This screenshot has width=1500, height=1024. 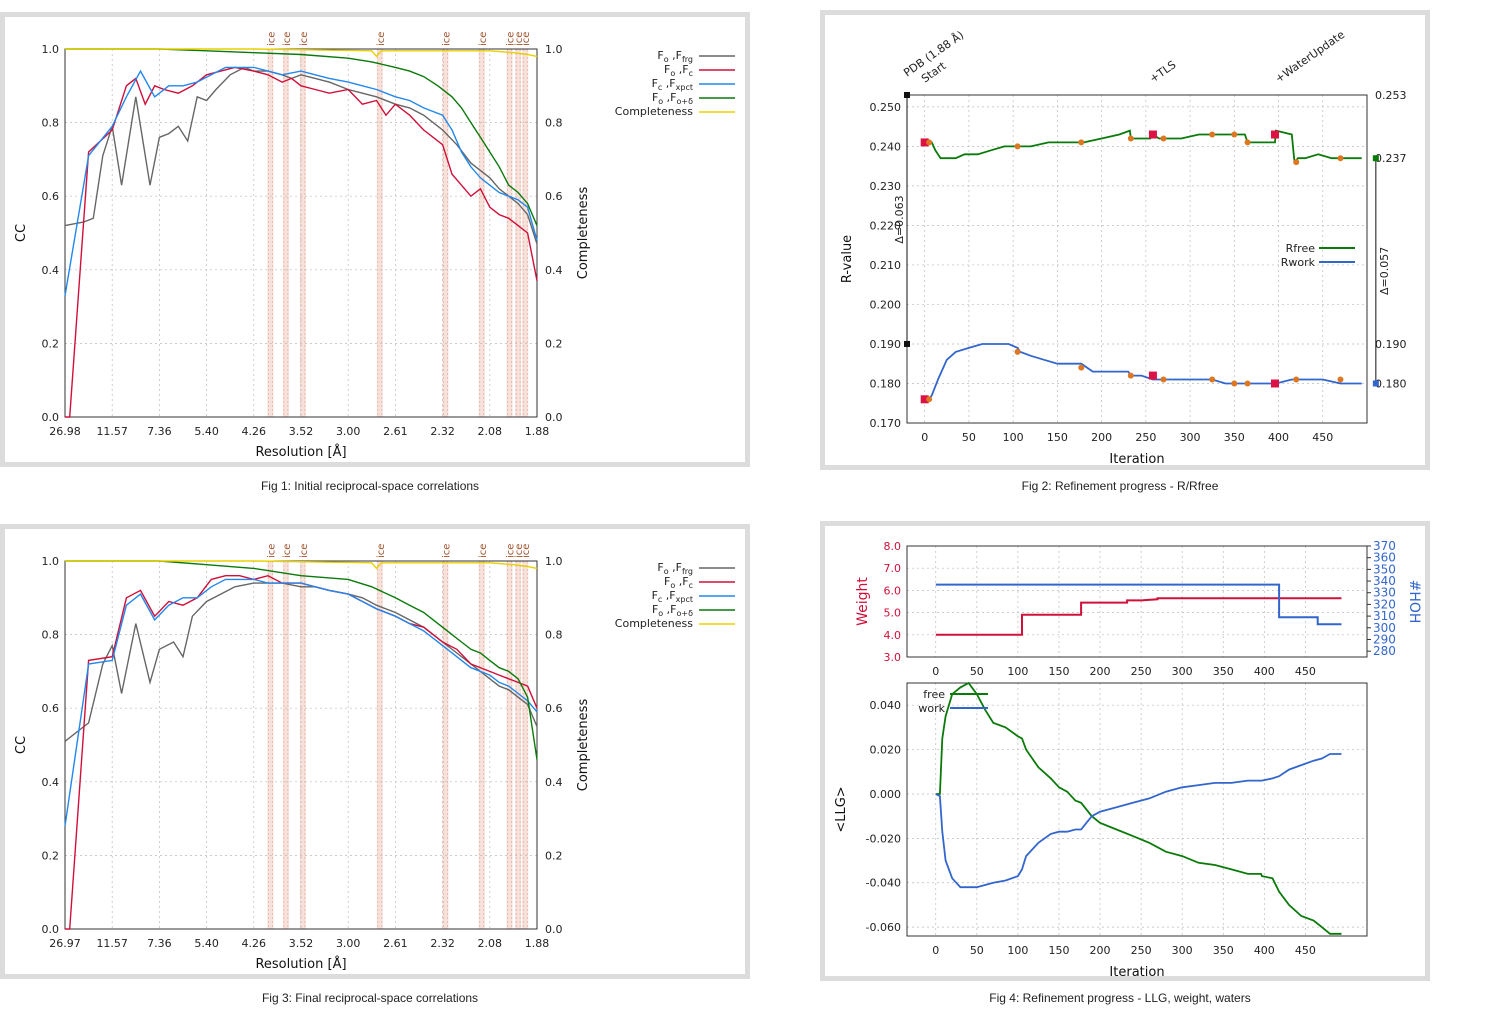 What do you see at coordinates (301, 53) in the screenshot?
I see `fig1-series-completeness` at bounding box center [301, 53].